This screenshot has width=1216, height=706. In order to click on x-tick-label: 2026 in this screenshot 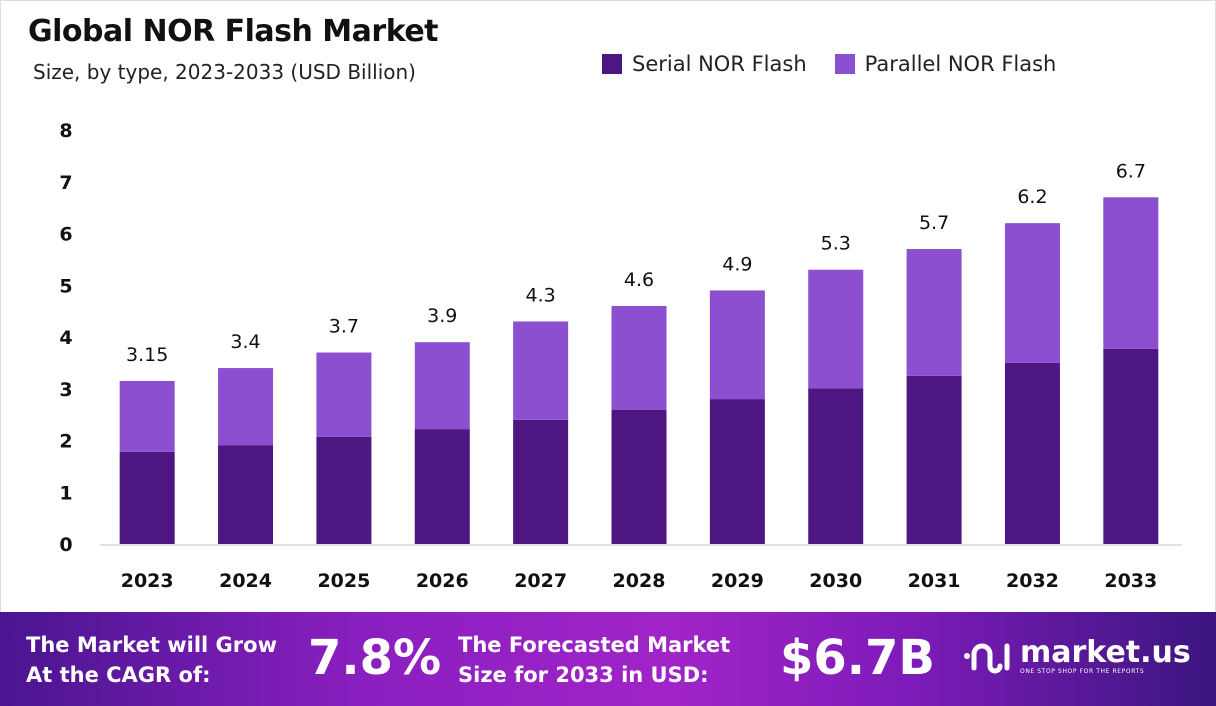, I will do `click(442, 581)`.